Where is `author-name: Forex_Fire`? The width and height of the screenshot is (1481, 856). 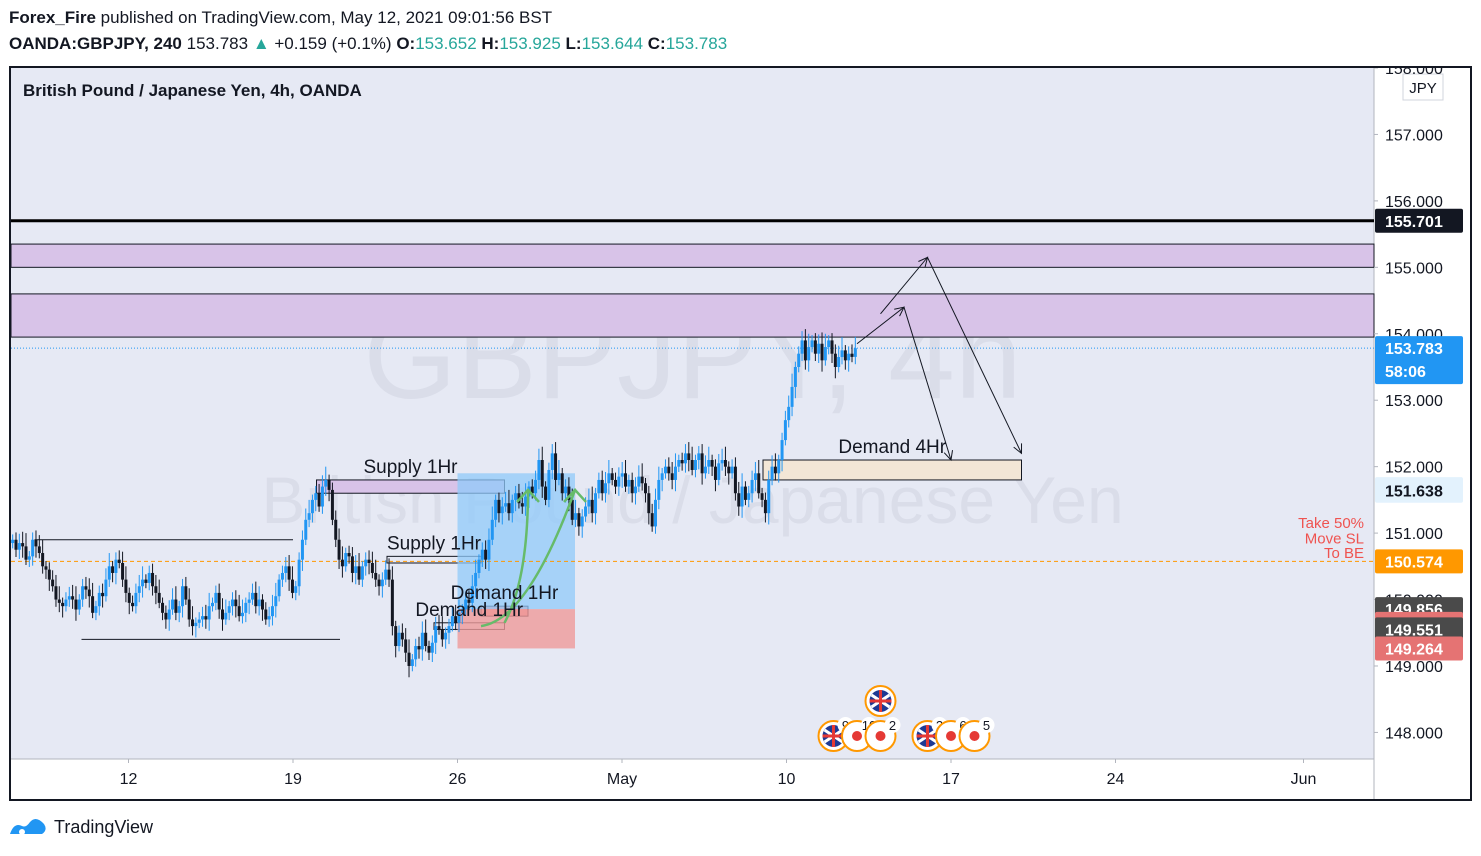 author-name: Forex_Fire is located at coordinates (52, 17).